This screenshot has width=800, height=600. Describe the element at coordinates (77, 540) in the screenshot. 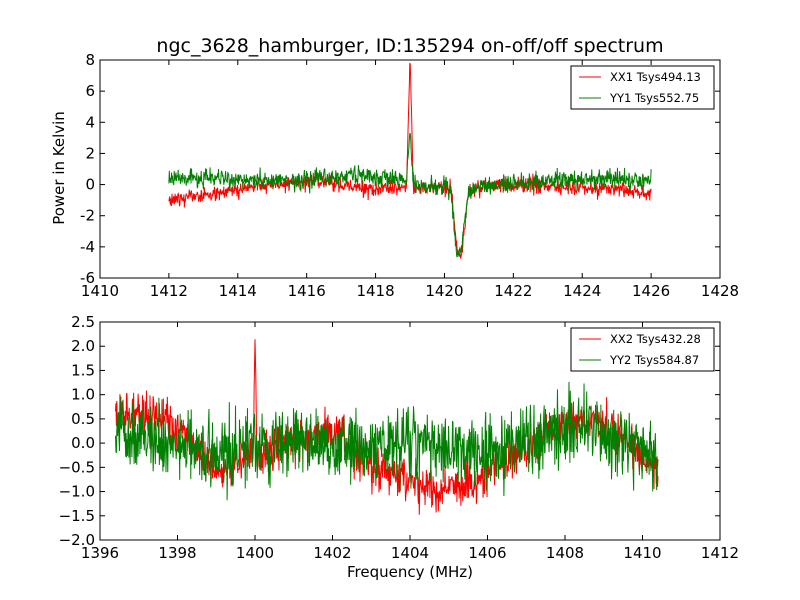

I see `y-tick-label: −2.0` at that location.